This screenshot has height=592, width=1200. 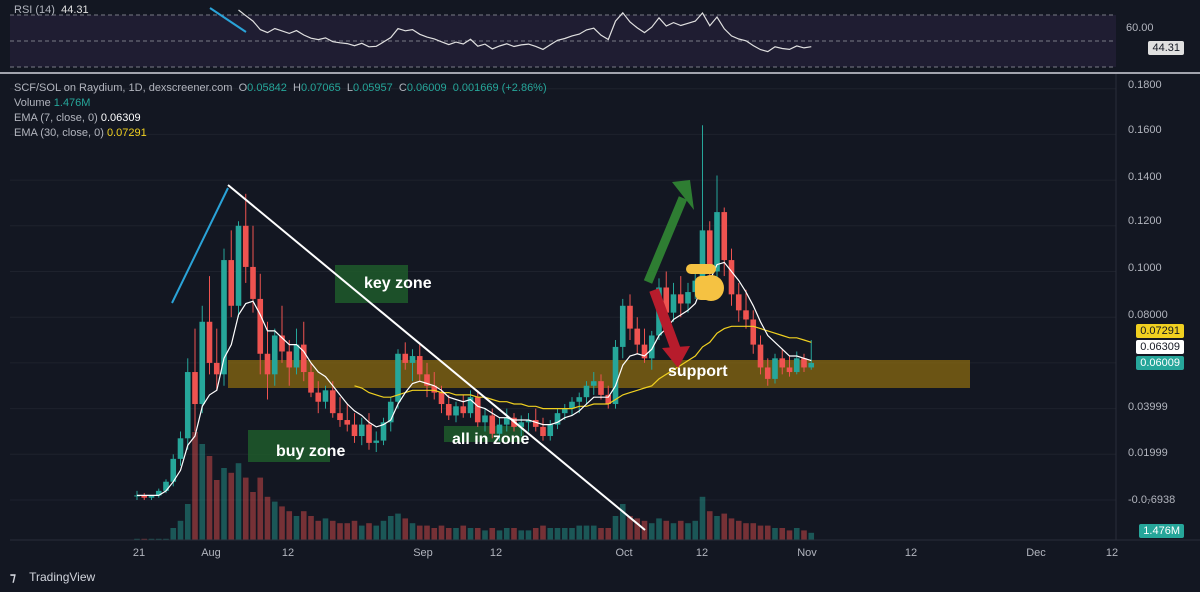 What do you see at coordinates (525, 31) in the screenshot?
I see `rsi-line` at bounding box center [525, 31].